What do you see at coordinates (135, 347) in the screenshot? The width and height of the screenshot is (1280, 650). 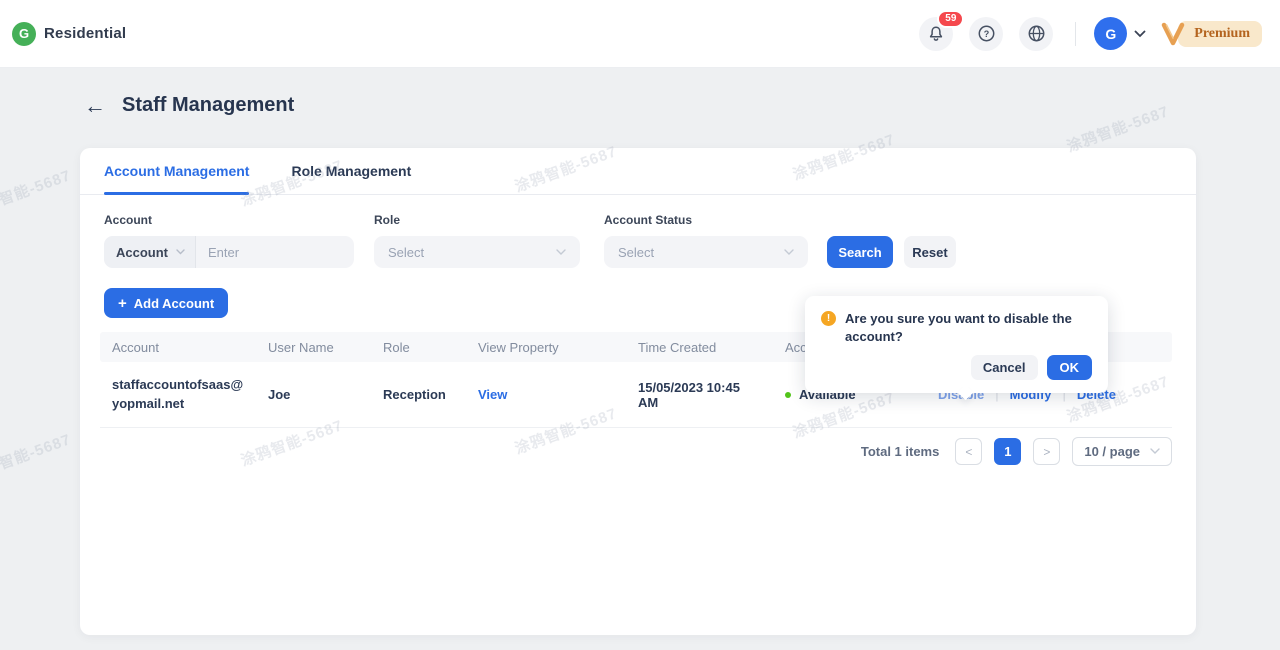 I see `header-account: Account` at bounding box center [135, 347].